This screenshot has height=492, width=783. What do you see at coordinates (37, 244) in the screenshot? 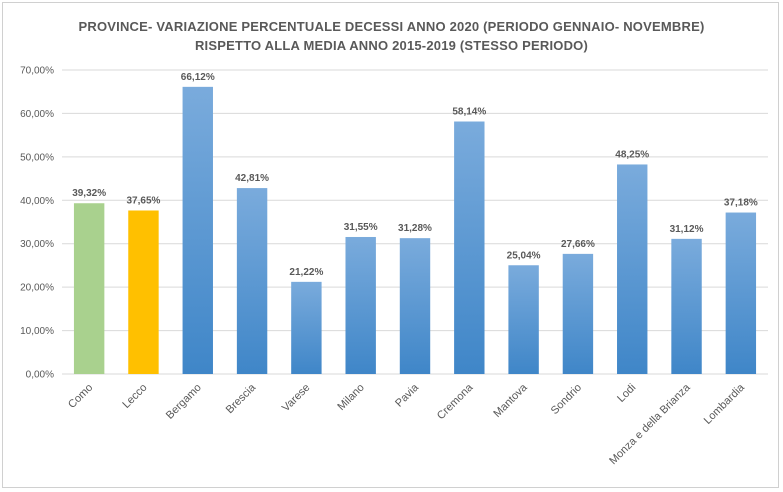
I see `y-tick-label: 30,00%` at bounding box center [37, 244].